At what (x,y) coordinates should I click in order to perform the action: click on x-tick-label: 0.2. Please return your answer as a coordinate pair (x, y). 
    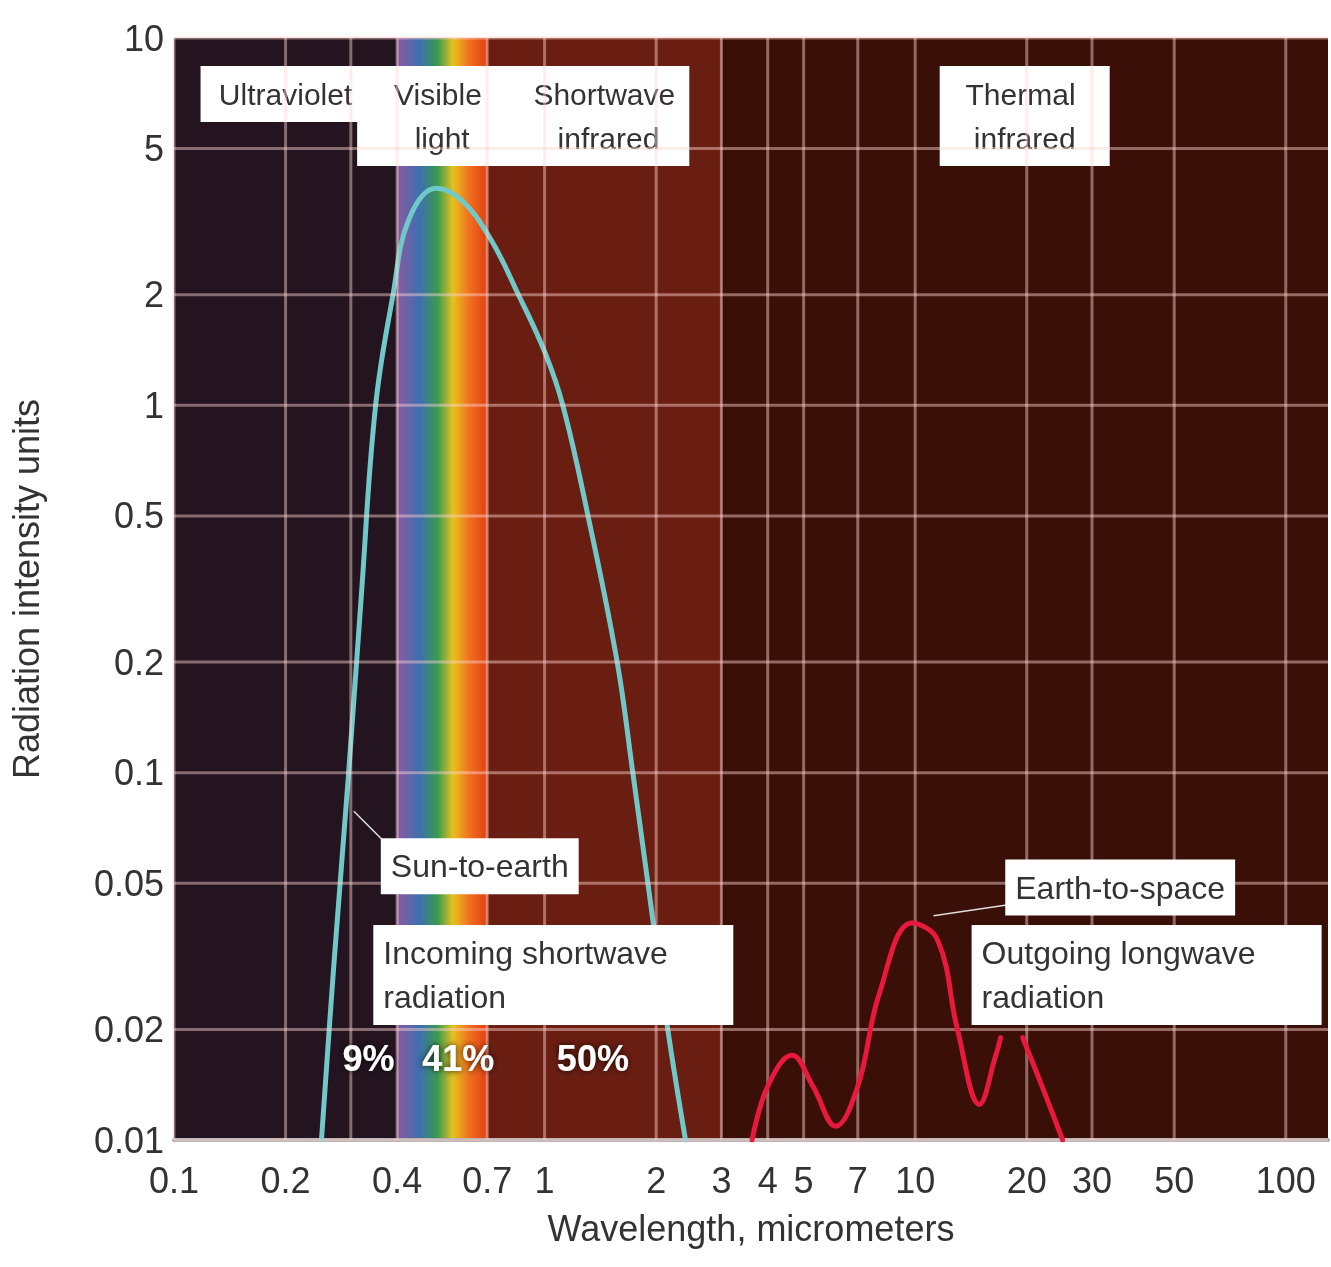
    Looking at the image, I should click on (285, 1180).